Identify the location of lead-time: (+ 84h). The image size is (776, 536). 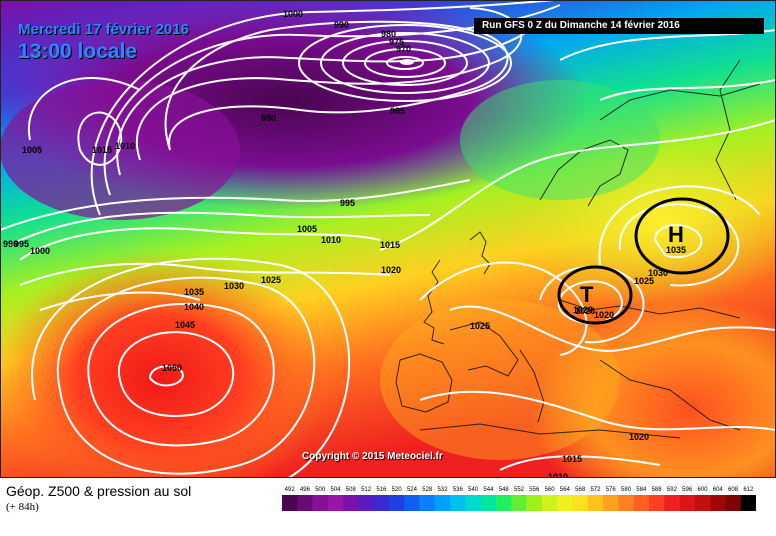
(22, 507).